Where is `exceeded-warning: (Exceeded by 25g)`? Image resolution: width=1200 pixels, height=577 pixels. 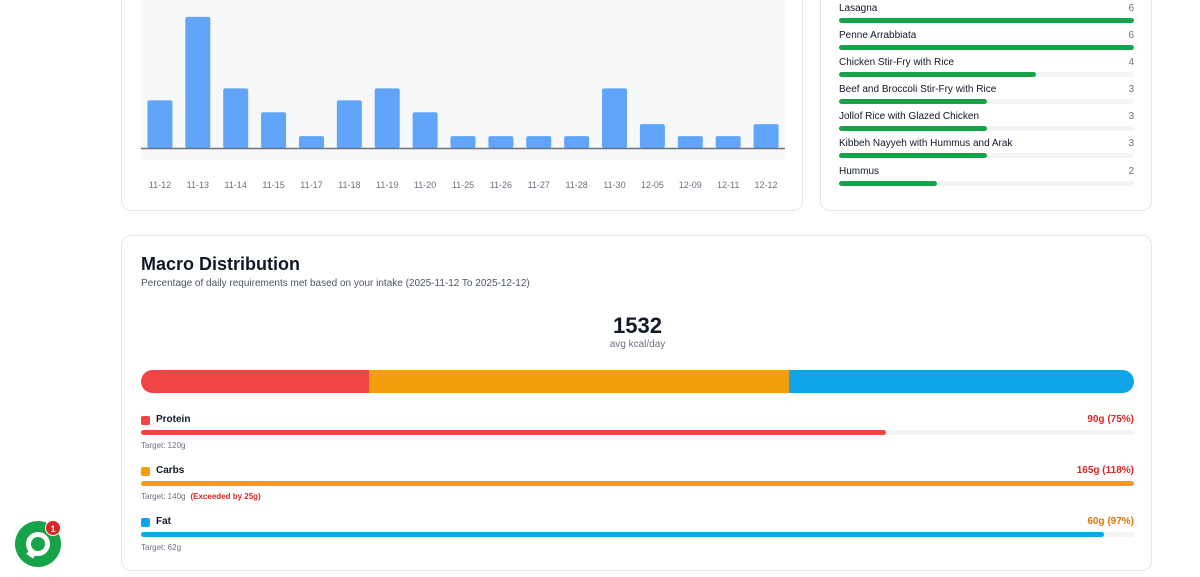 exceeded-warning: (Exceeded by 25g) is located at coordinates (225, 496).